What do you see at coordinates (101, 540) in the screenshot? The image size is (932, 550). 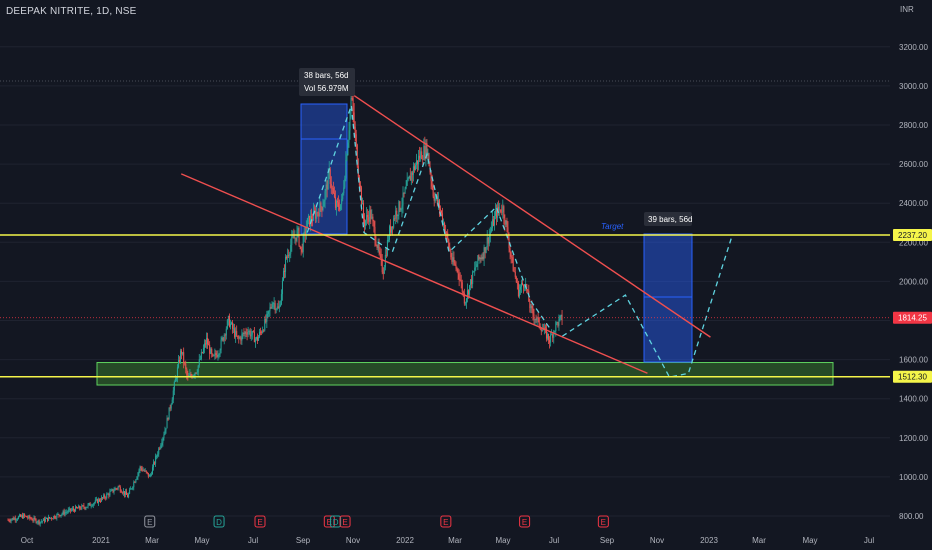 I see `time-tick-label: 2021` at bounding box center [101, 540].